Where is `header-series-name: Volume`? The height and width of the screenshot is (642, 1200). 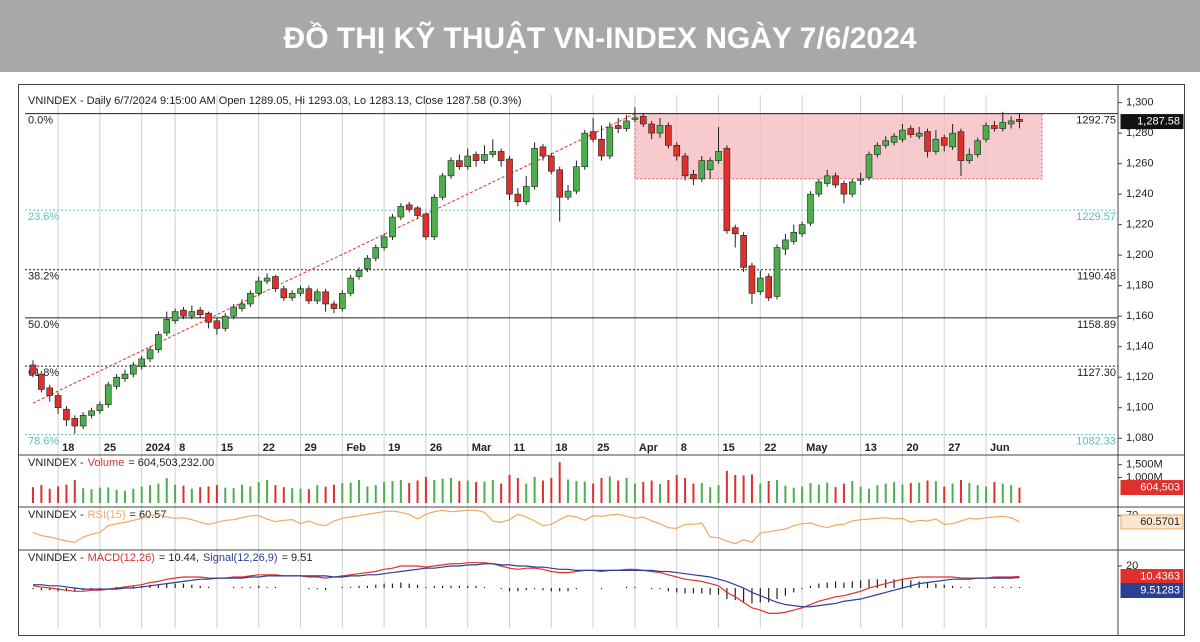
header-series-name: Volume is located at coordinates (106, 463).